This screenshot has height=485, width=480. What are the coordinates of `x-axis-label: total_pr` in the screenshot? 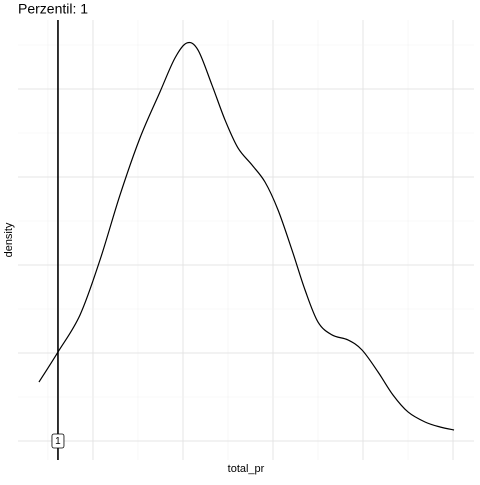 It's located at (246, 469).